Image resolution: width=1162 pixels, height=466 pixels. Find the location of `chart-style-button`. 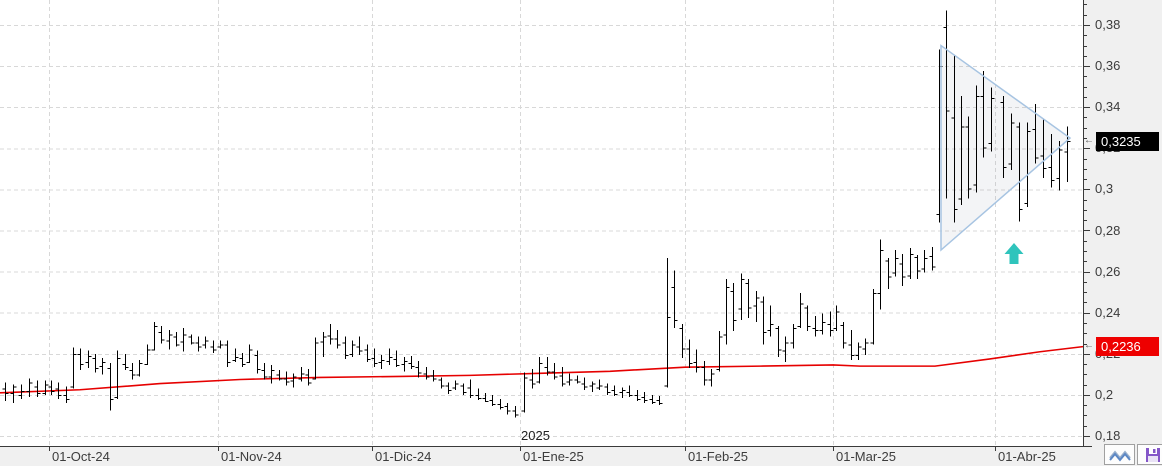

chart-style-button is located at coordinates (1119, 454).